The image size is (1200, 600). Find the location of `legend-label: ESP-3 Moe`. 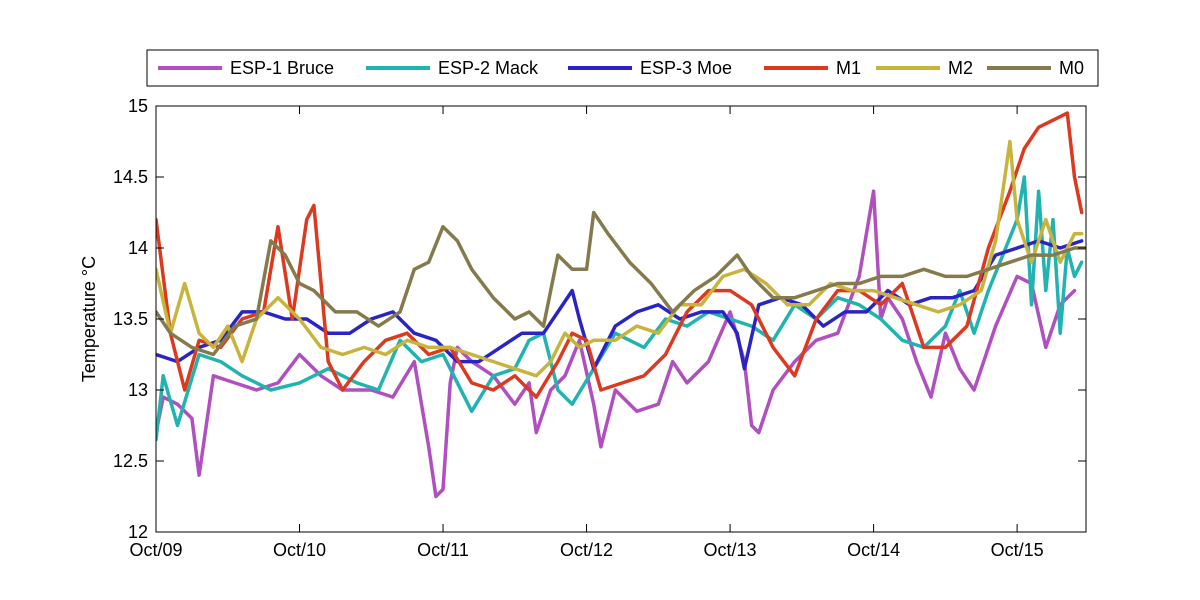

legend-label: ESP-3 Moe is located at coordinates (686, 68).